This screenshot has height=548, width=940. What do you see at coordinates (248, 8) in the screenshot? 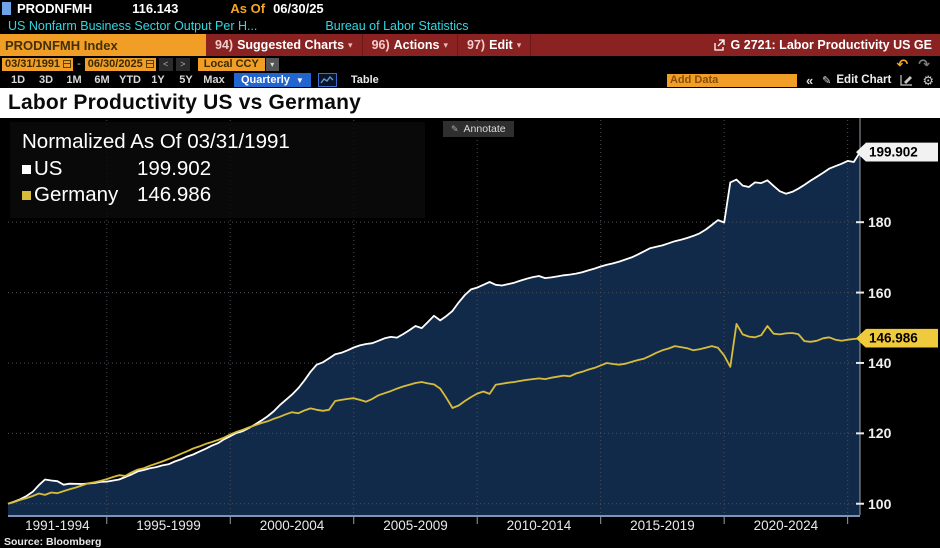
I see `as-of-label: As Of` at bounding box center [248, 8].